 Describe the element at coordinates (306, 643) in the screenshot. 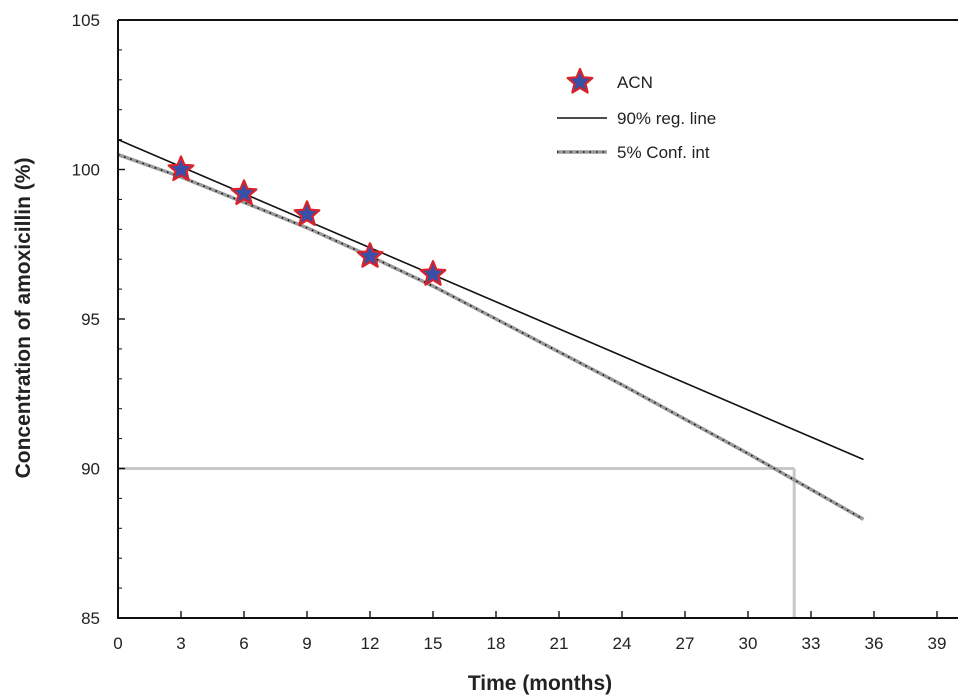

I see `x-tick-label: 9` at that location.